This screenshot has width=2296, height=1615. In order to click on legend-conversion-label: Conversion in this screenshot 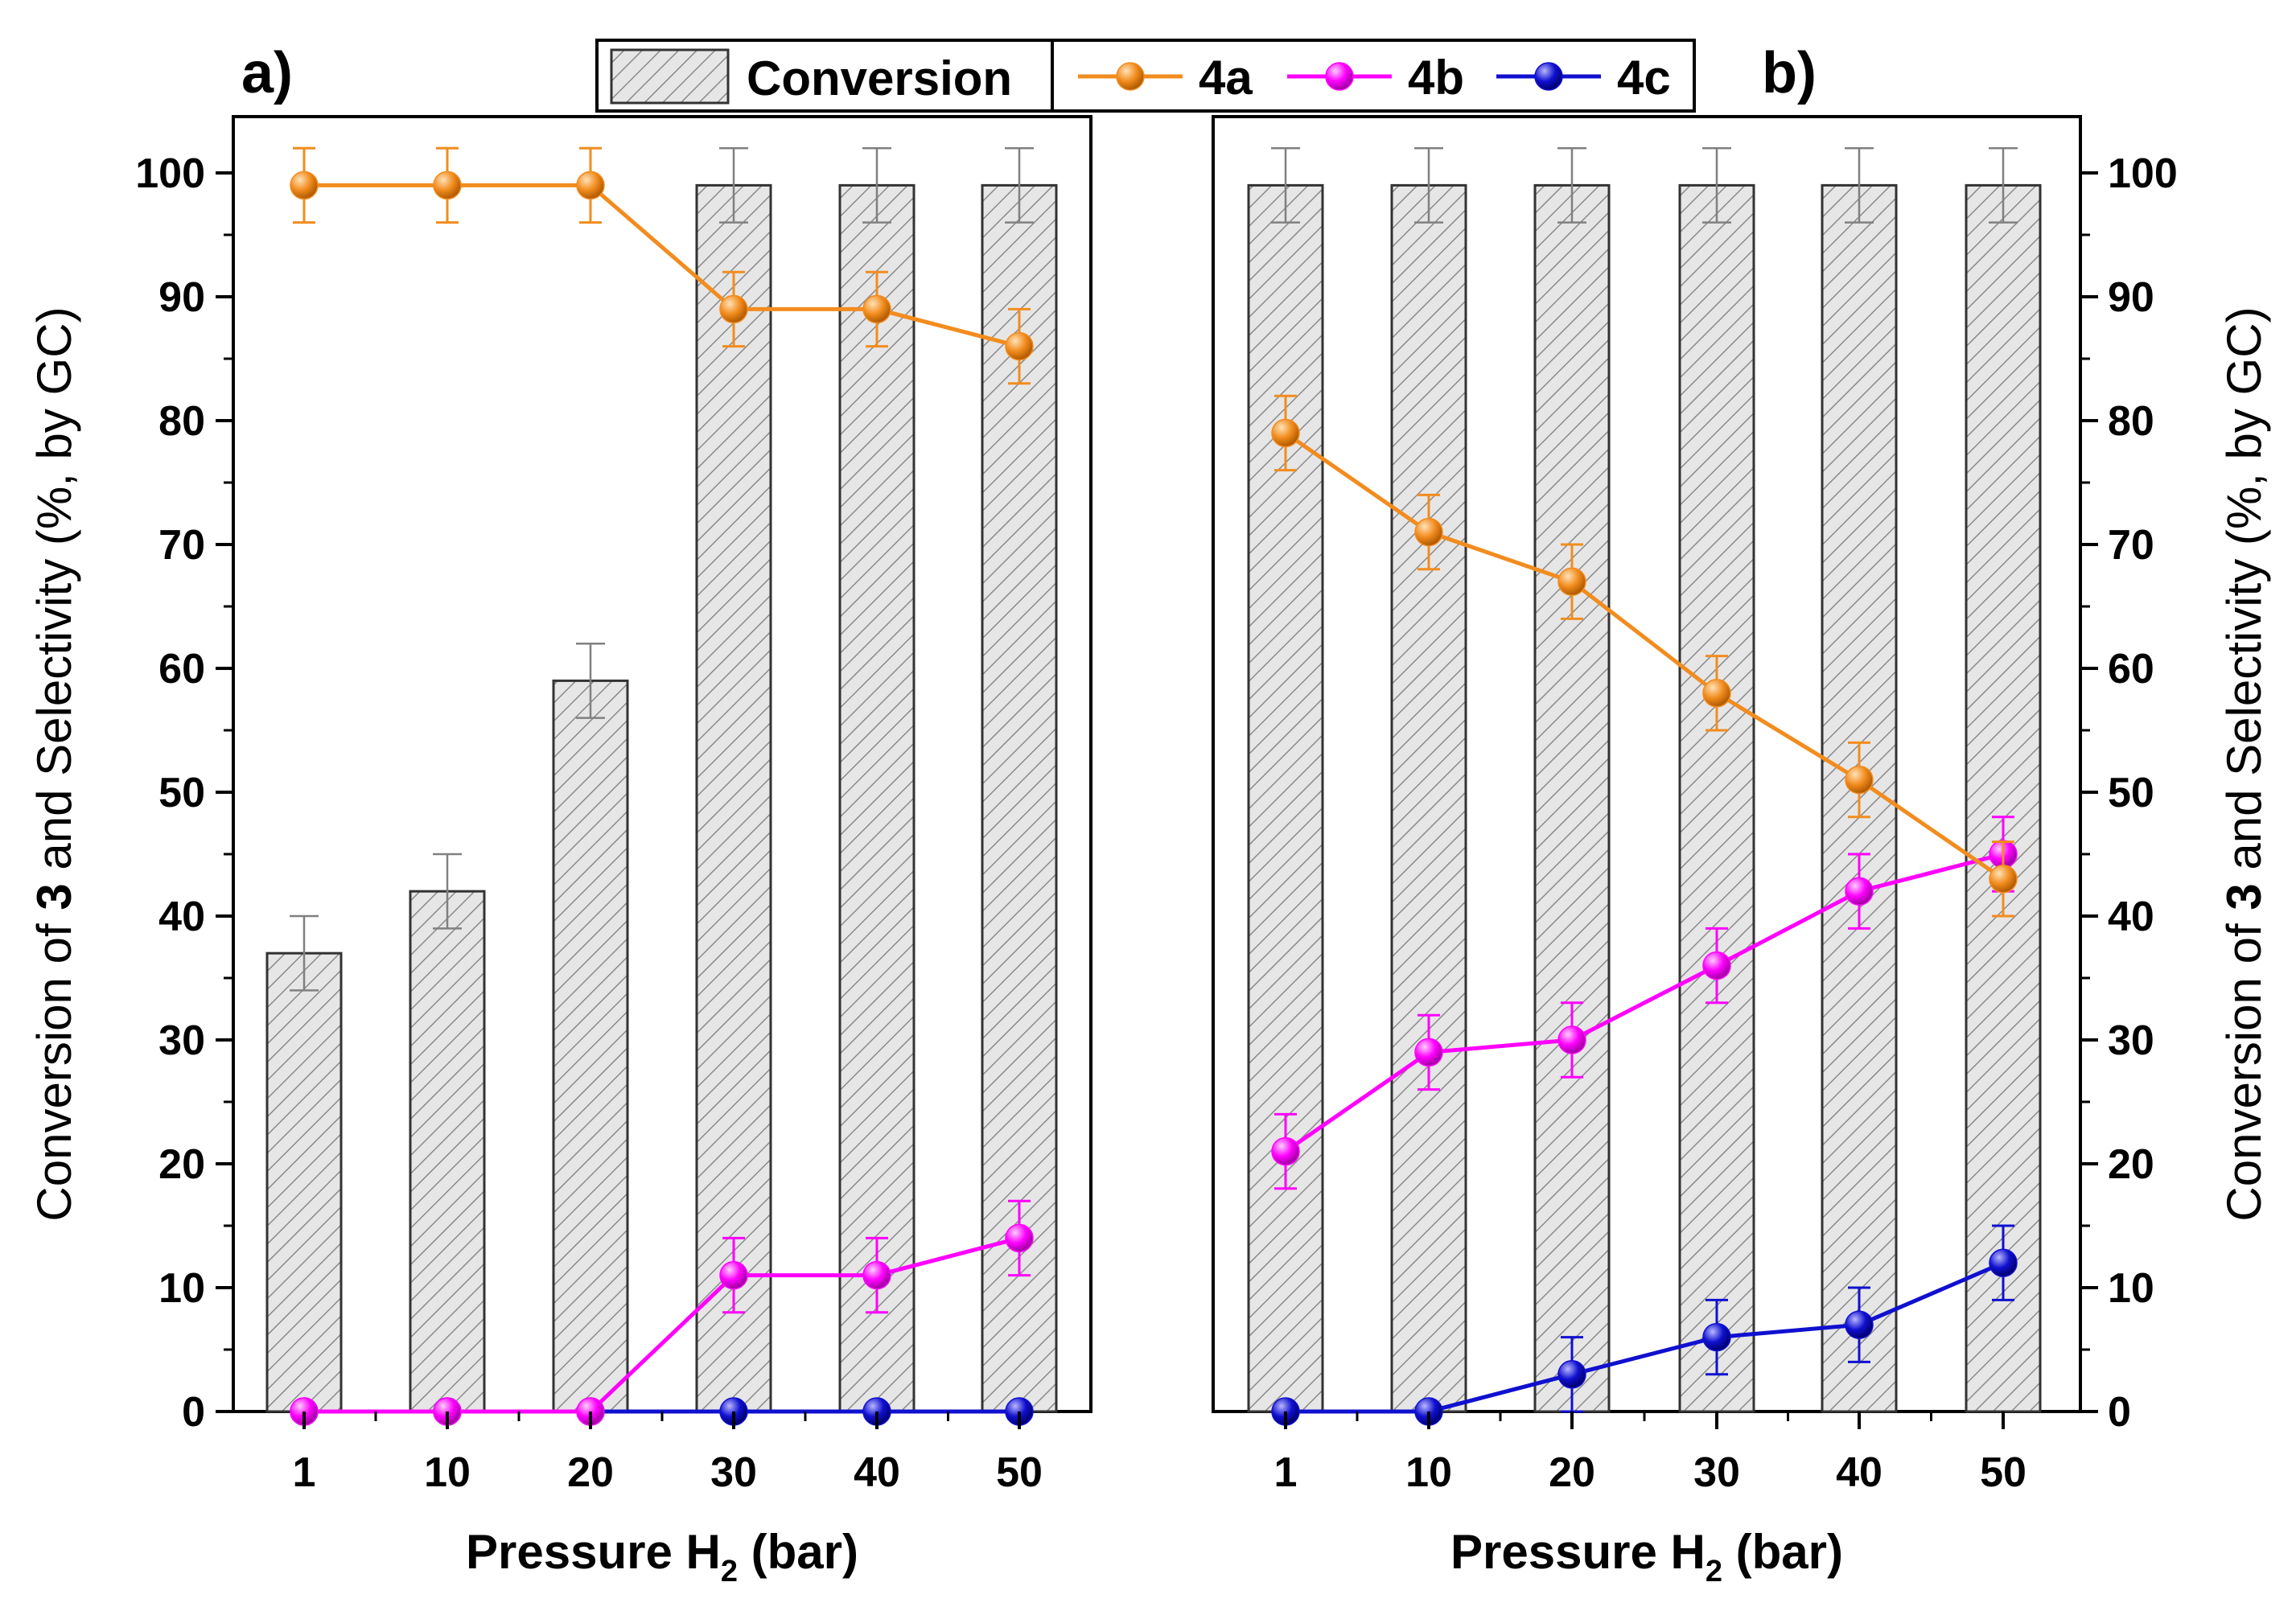, I will do `click(879, 78)`.